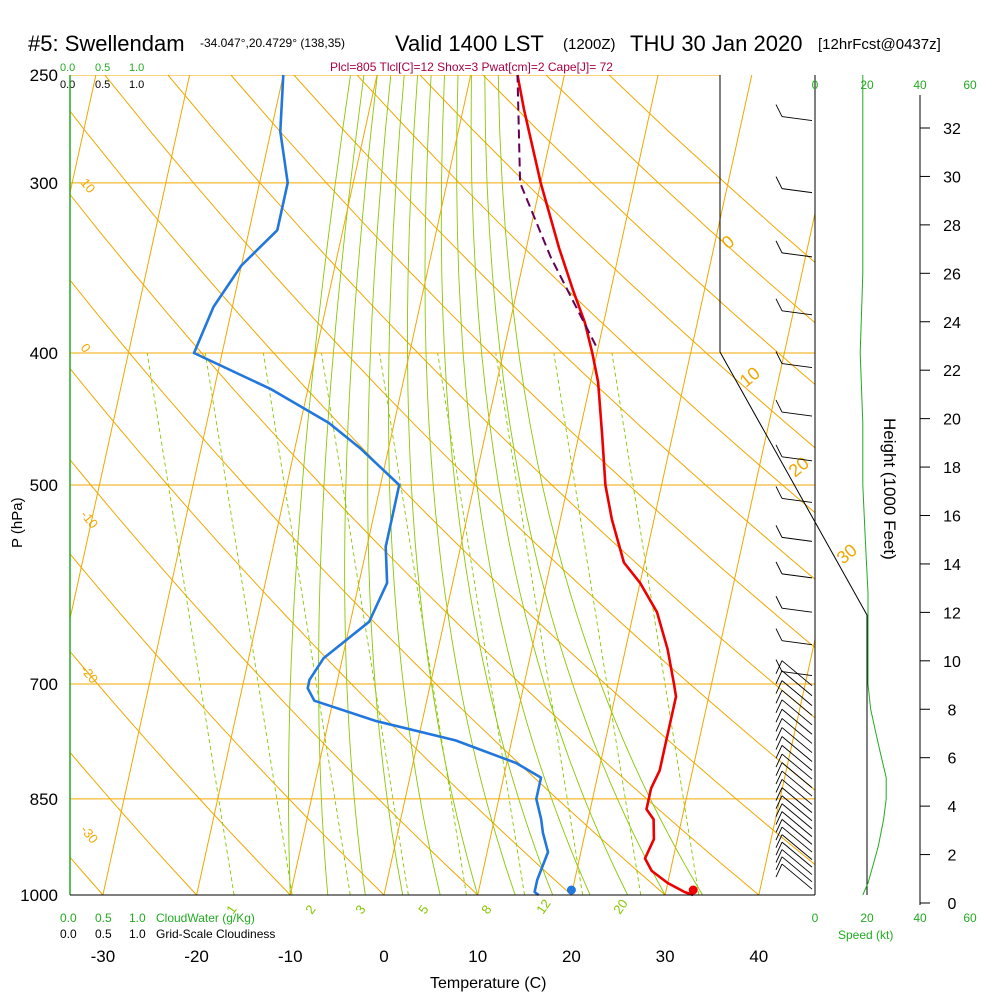  Describe the element at coordinates (556, 210) in the screenshot. I see `parcel-profile-line` at that location.